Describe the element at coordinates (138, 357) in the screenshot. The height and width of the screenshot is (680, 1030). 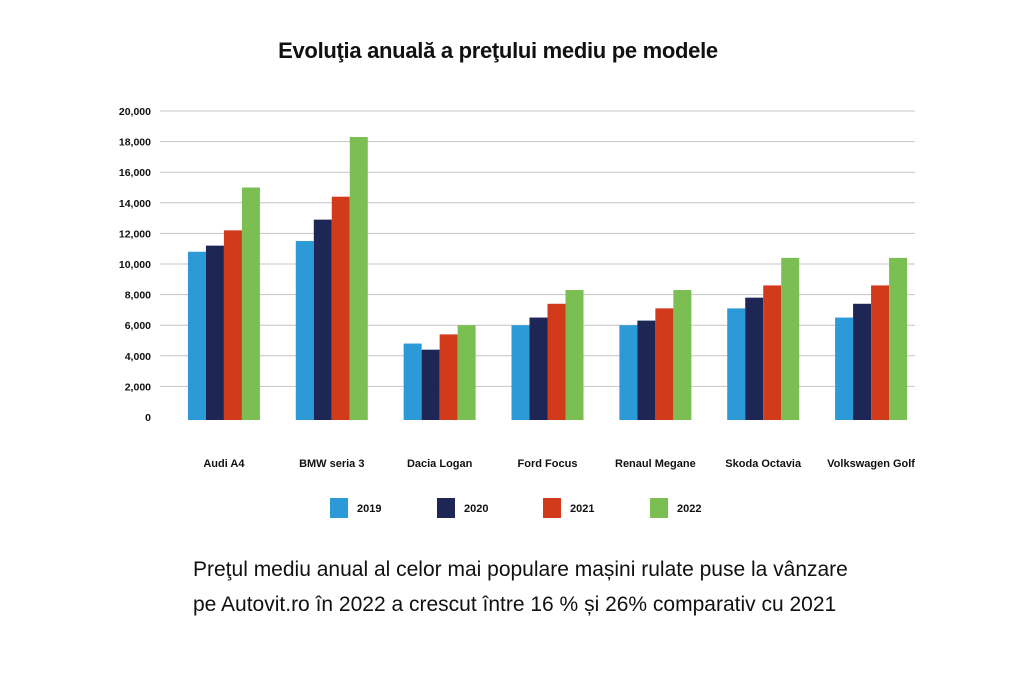
I see `y-tick-label: 4,000` at that location.